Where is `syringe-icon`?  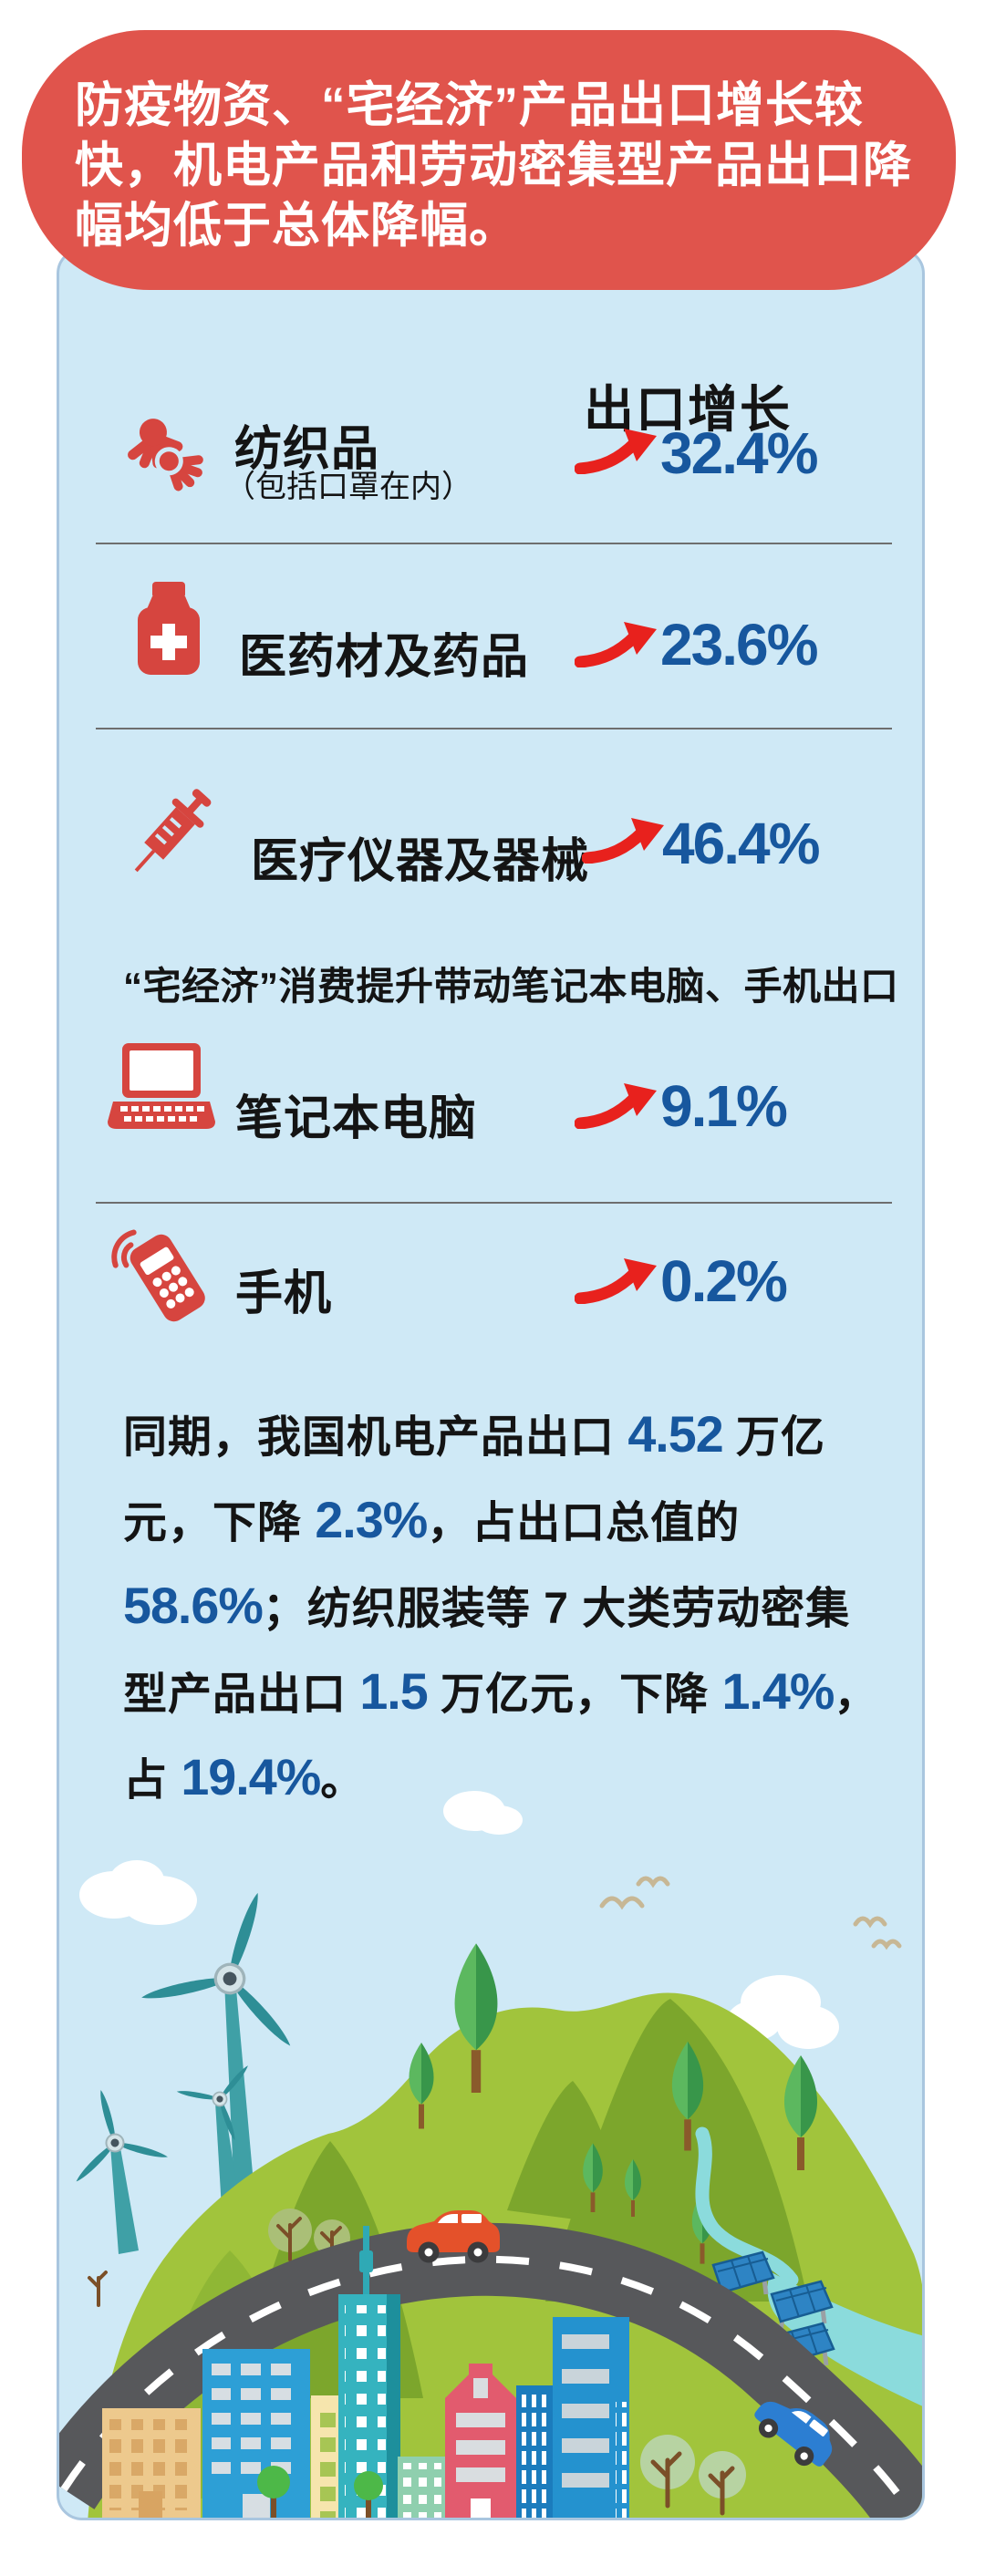 syringe-icon is located at coordinates (173, 831).